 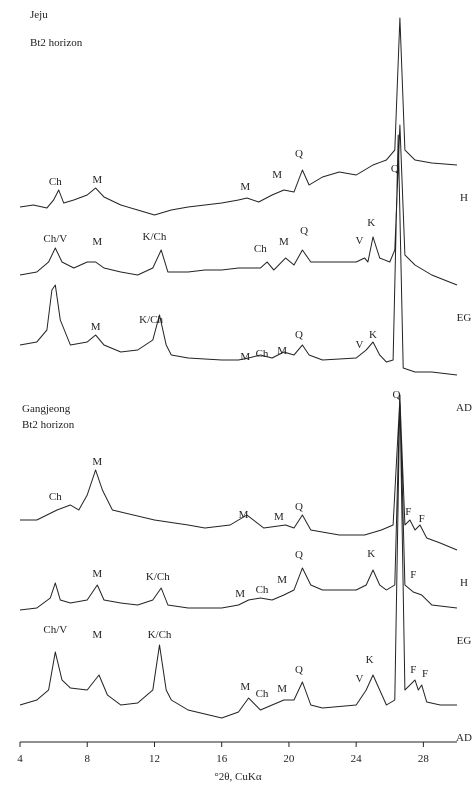 What do you see at coordinates (289, 759) in the screenshot?
I see `x-tick-label: 20` at bounding box center [289, 759].